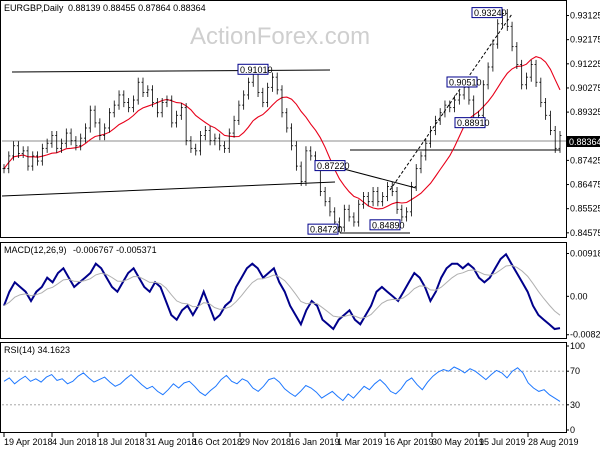 This screenshot has width=600, height=450. I want to click on x-tick-label: 31 Aug 2018, so click(171, 442).